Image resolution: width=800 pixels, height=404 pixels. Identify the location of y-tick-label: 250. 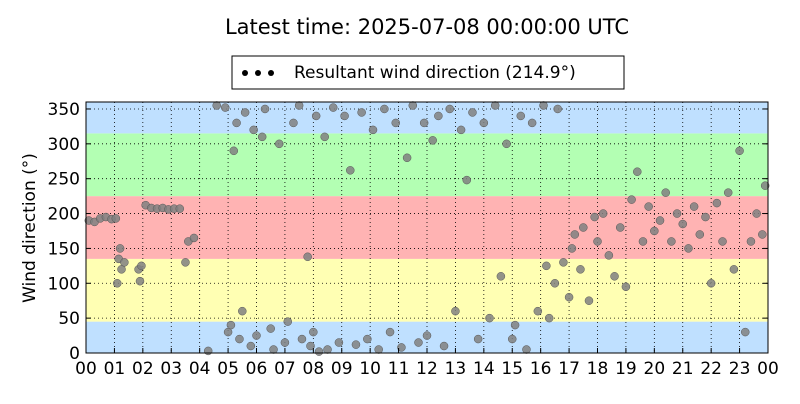
(64, 180).